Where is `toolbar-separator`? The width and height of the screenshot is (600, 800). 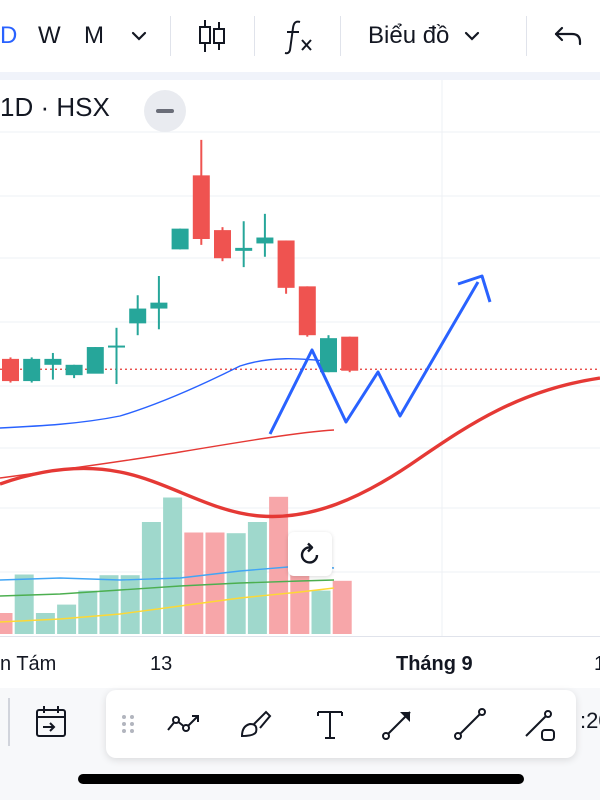
toolbar-separator is located at coordinates (300, 76).